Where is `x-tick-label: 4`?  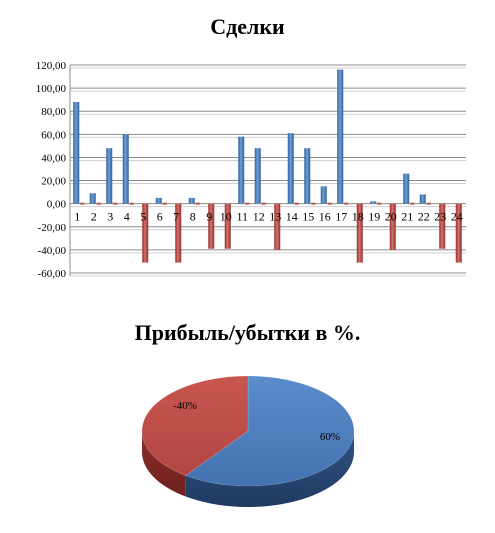 x-tick-label: 4 is located at coordinates (127, 217).